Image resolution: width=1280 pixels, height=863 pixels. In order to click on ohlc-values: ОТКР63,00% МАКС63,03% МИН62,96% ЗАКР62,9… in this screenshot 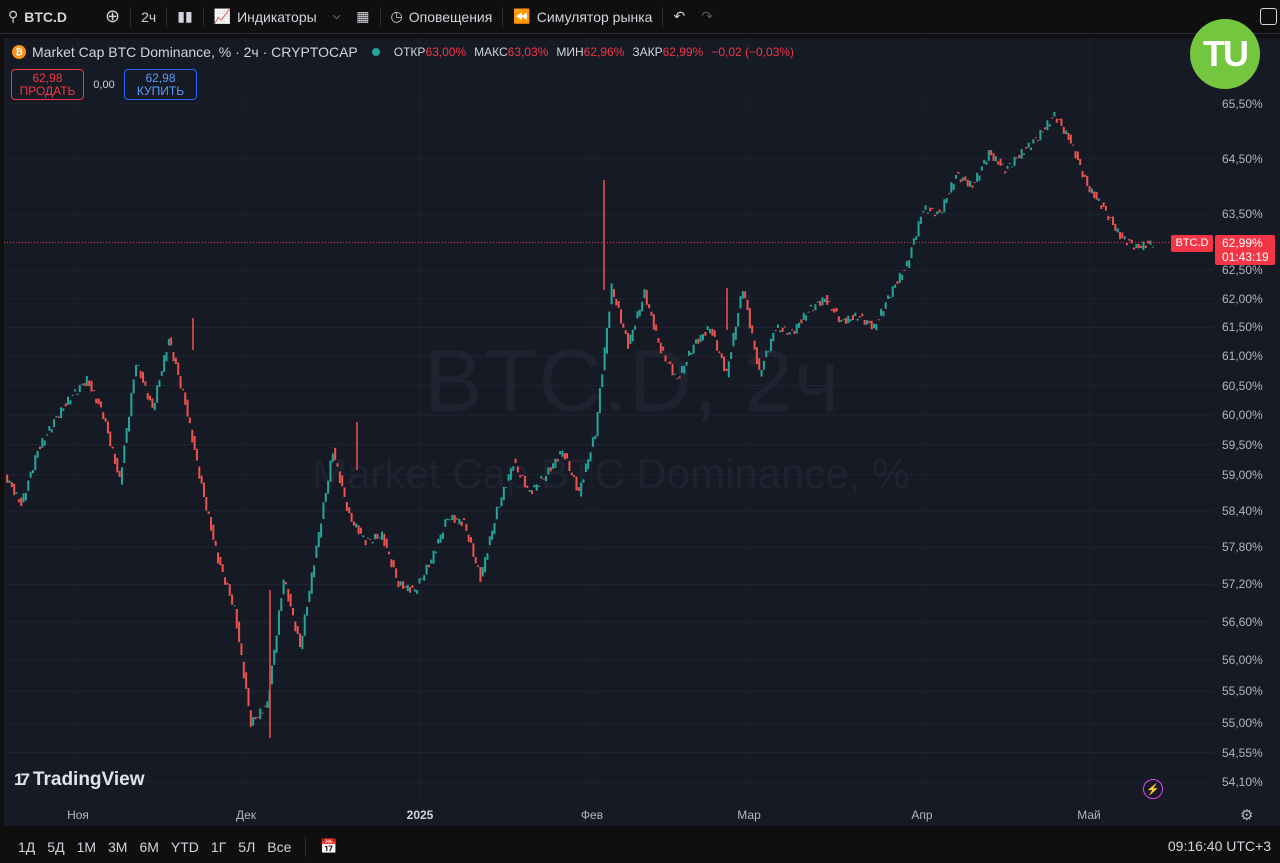, I will do `click(594, 52)`.